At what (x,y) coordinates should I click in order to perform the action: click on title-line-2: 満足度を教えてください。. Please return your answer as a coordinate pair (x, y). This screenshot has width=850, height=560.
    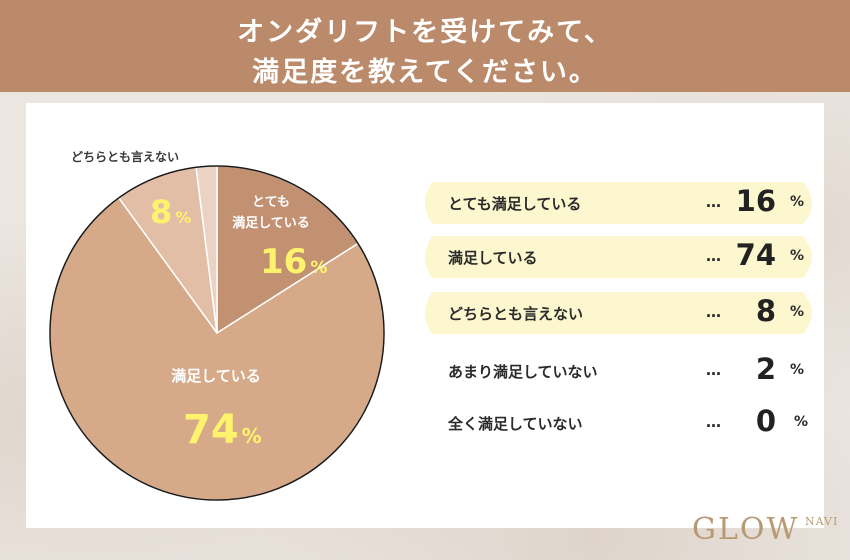
    Looking at the image, I should click on (425, 72).